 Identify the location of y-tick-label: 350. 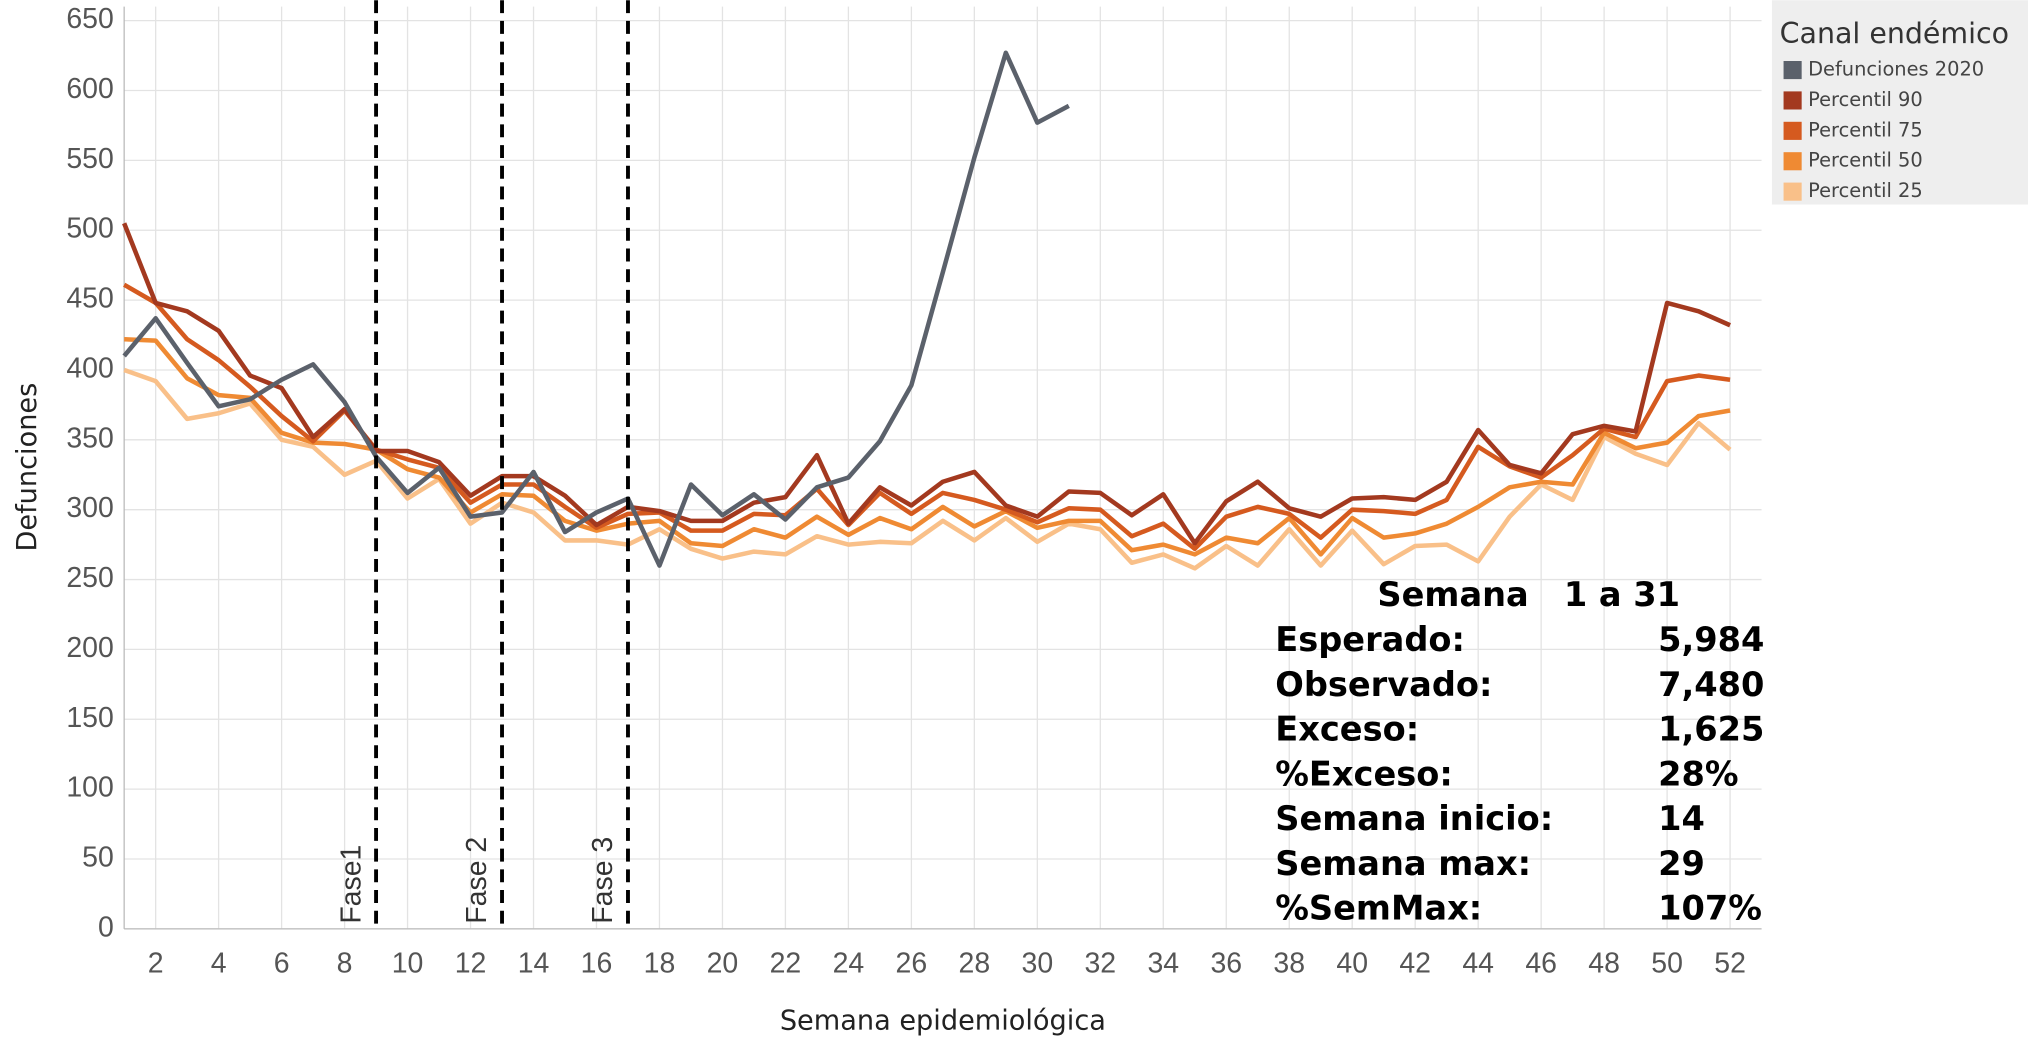
(89, 438).